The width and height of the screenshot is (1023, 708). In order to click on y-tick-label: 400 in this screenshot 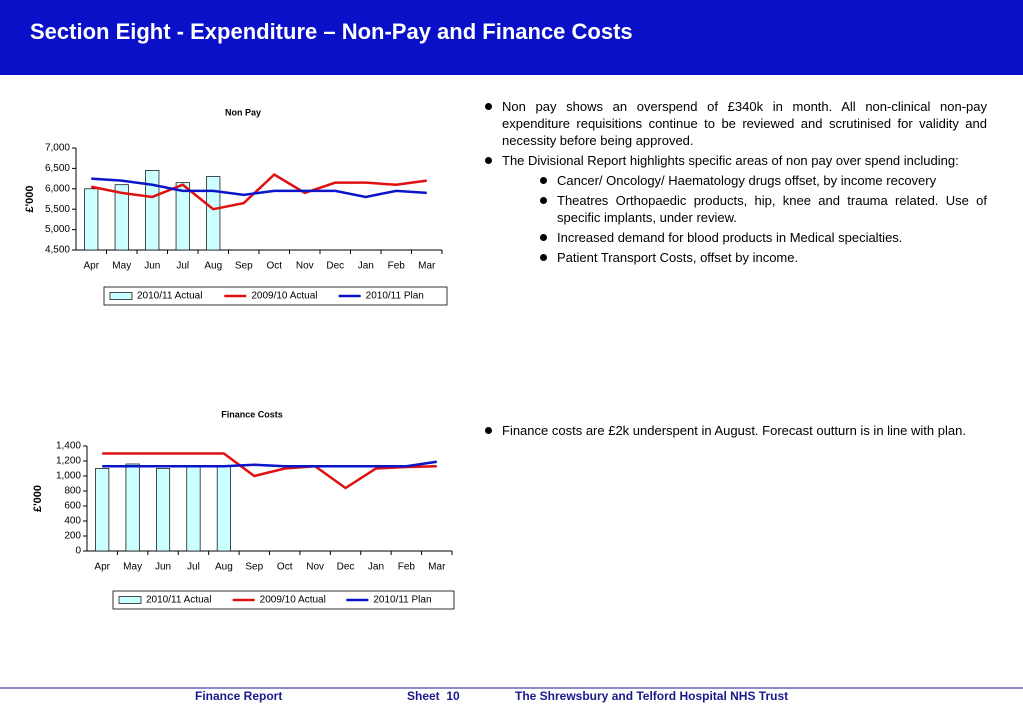, I will do `click(72, 521)`.